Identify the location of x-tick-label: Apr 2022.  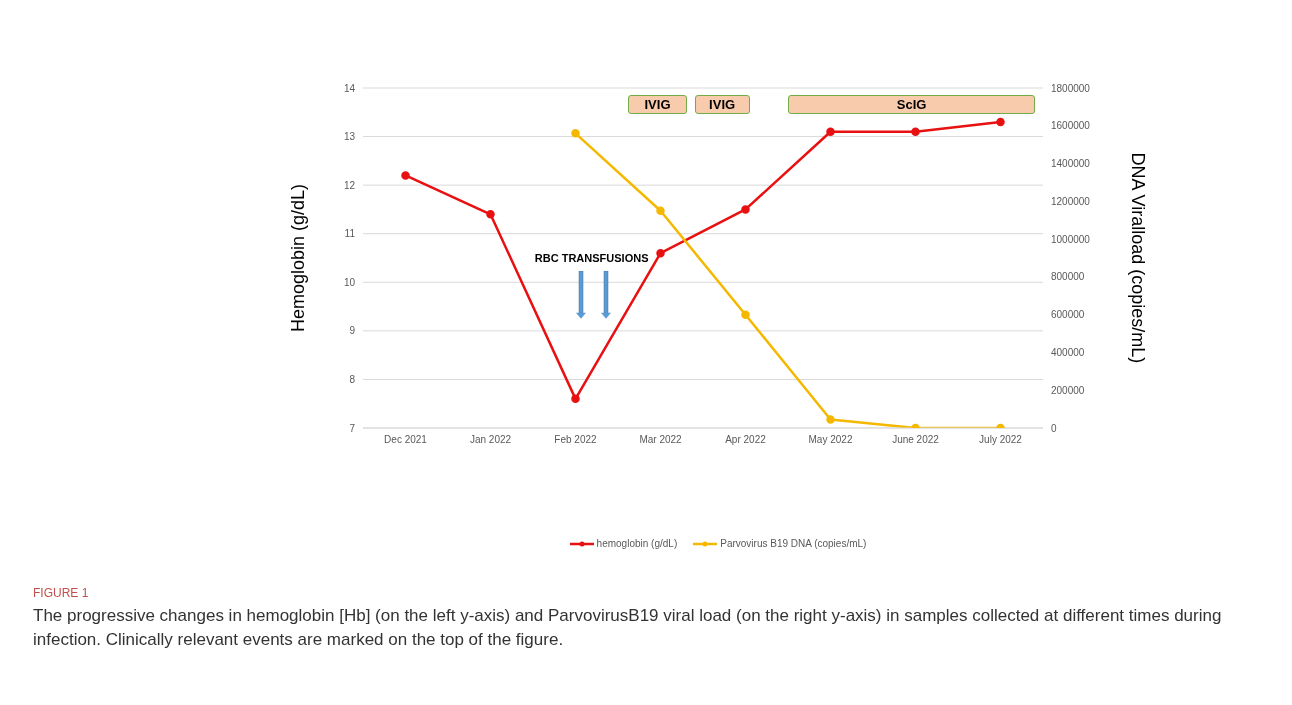
(746, 440).